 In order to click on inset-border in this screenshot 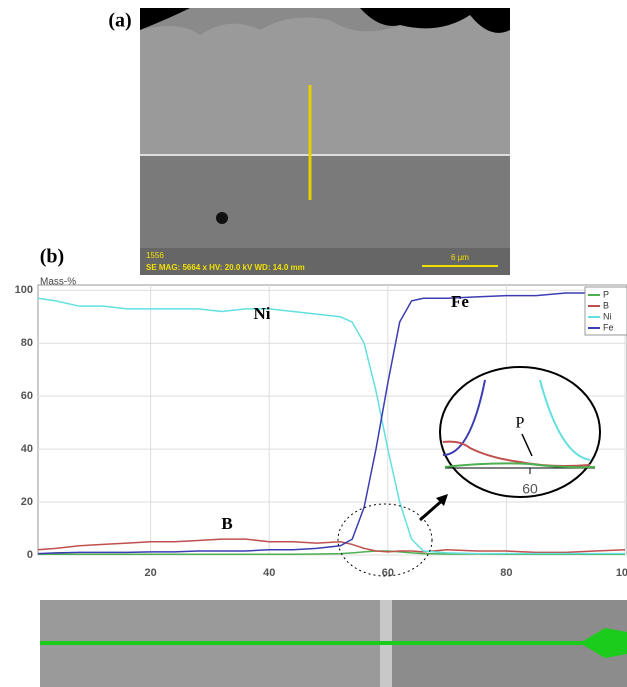, I will do `click(520, 432)`.